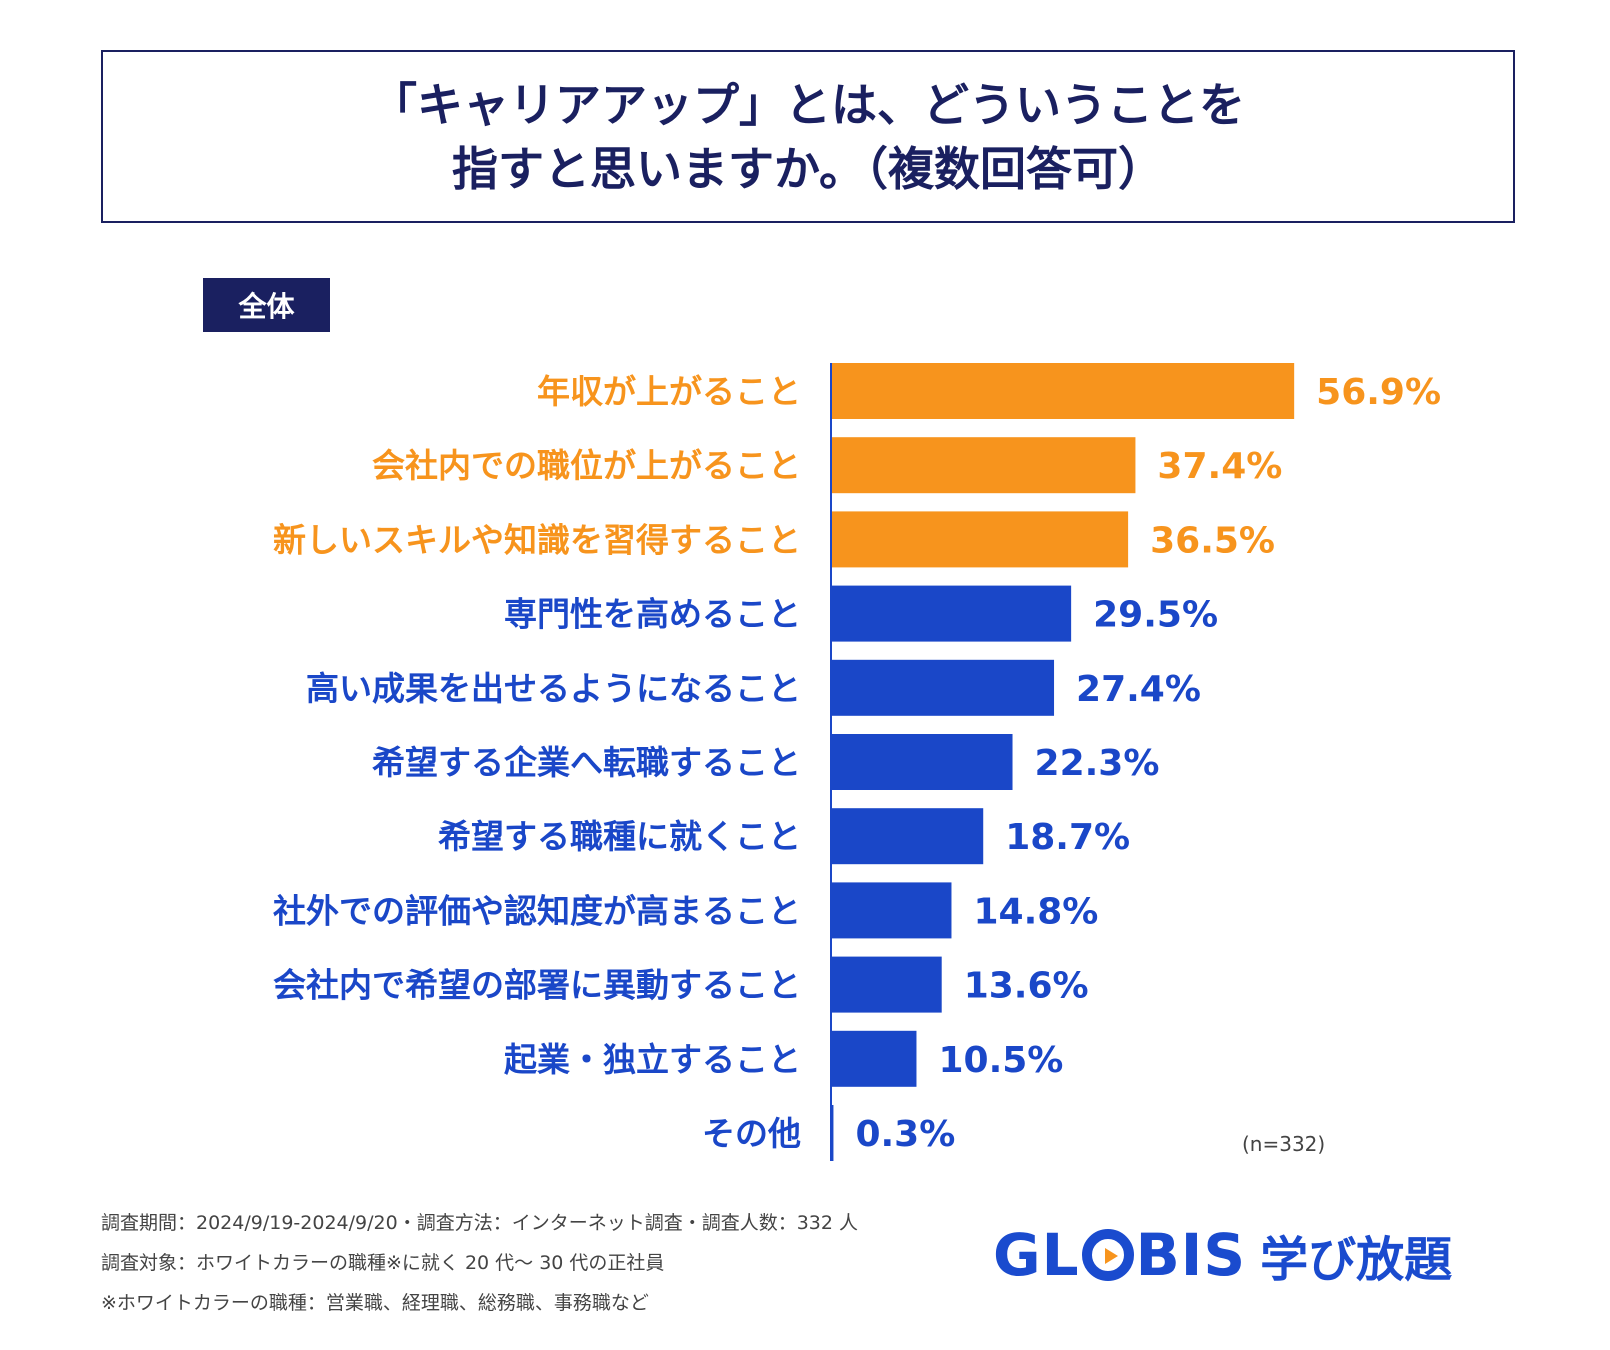 This screenshot has width=1610, height=1350. Describe the element at coordinates (905, 1134) in the screenshot. I see `value-label: 0.3%` at that location.